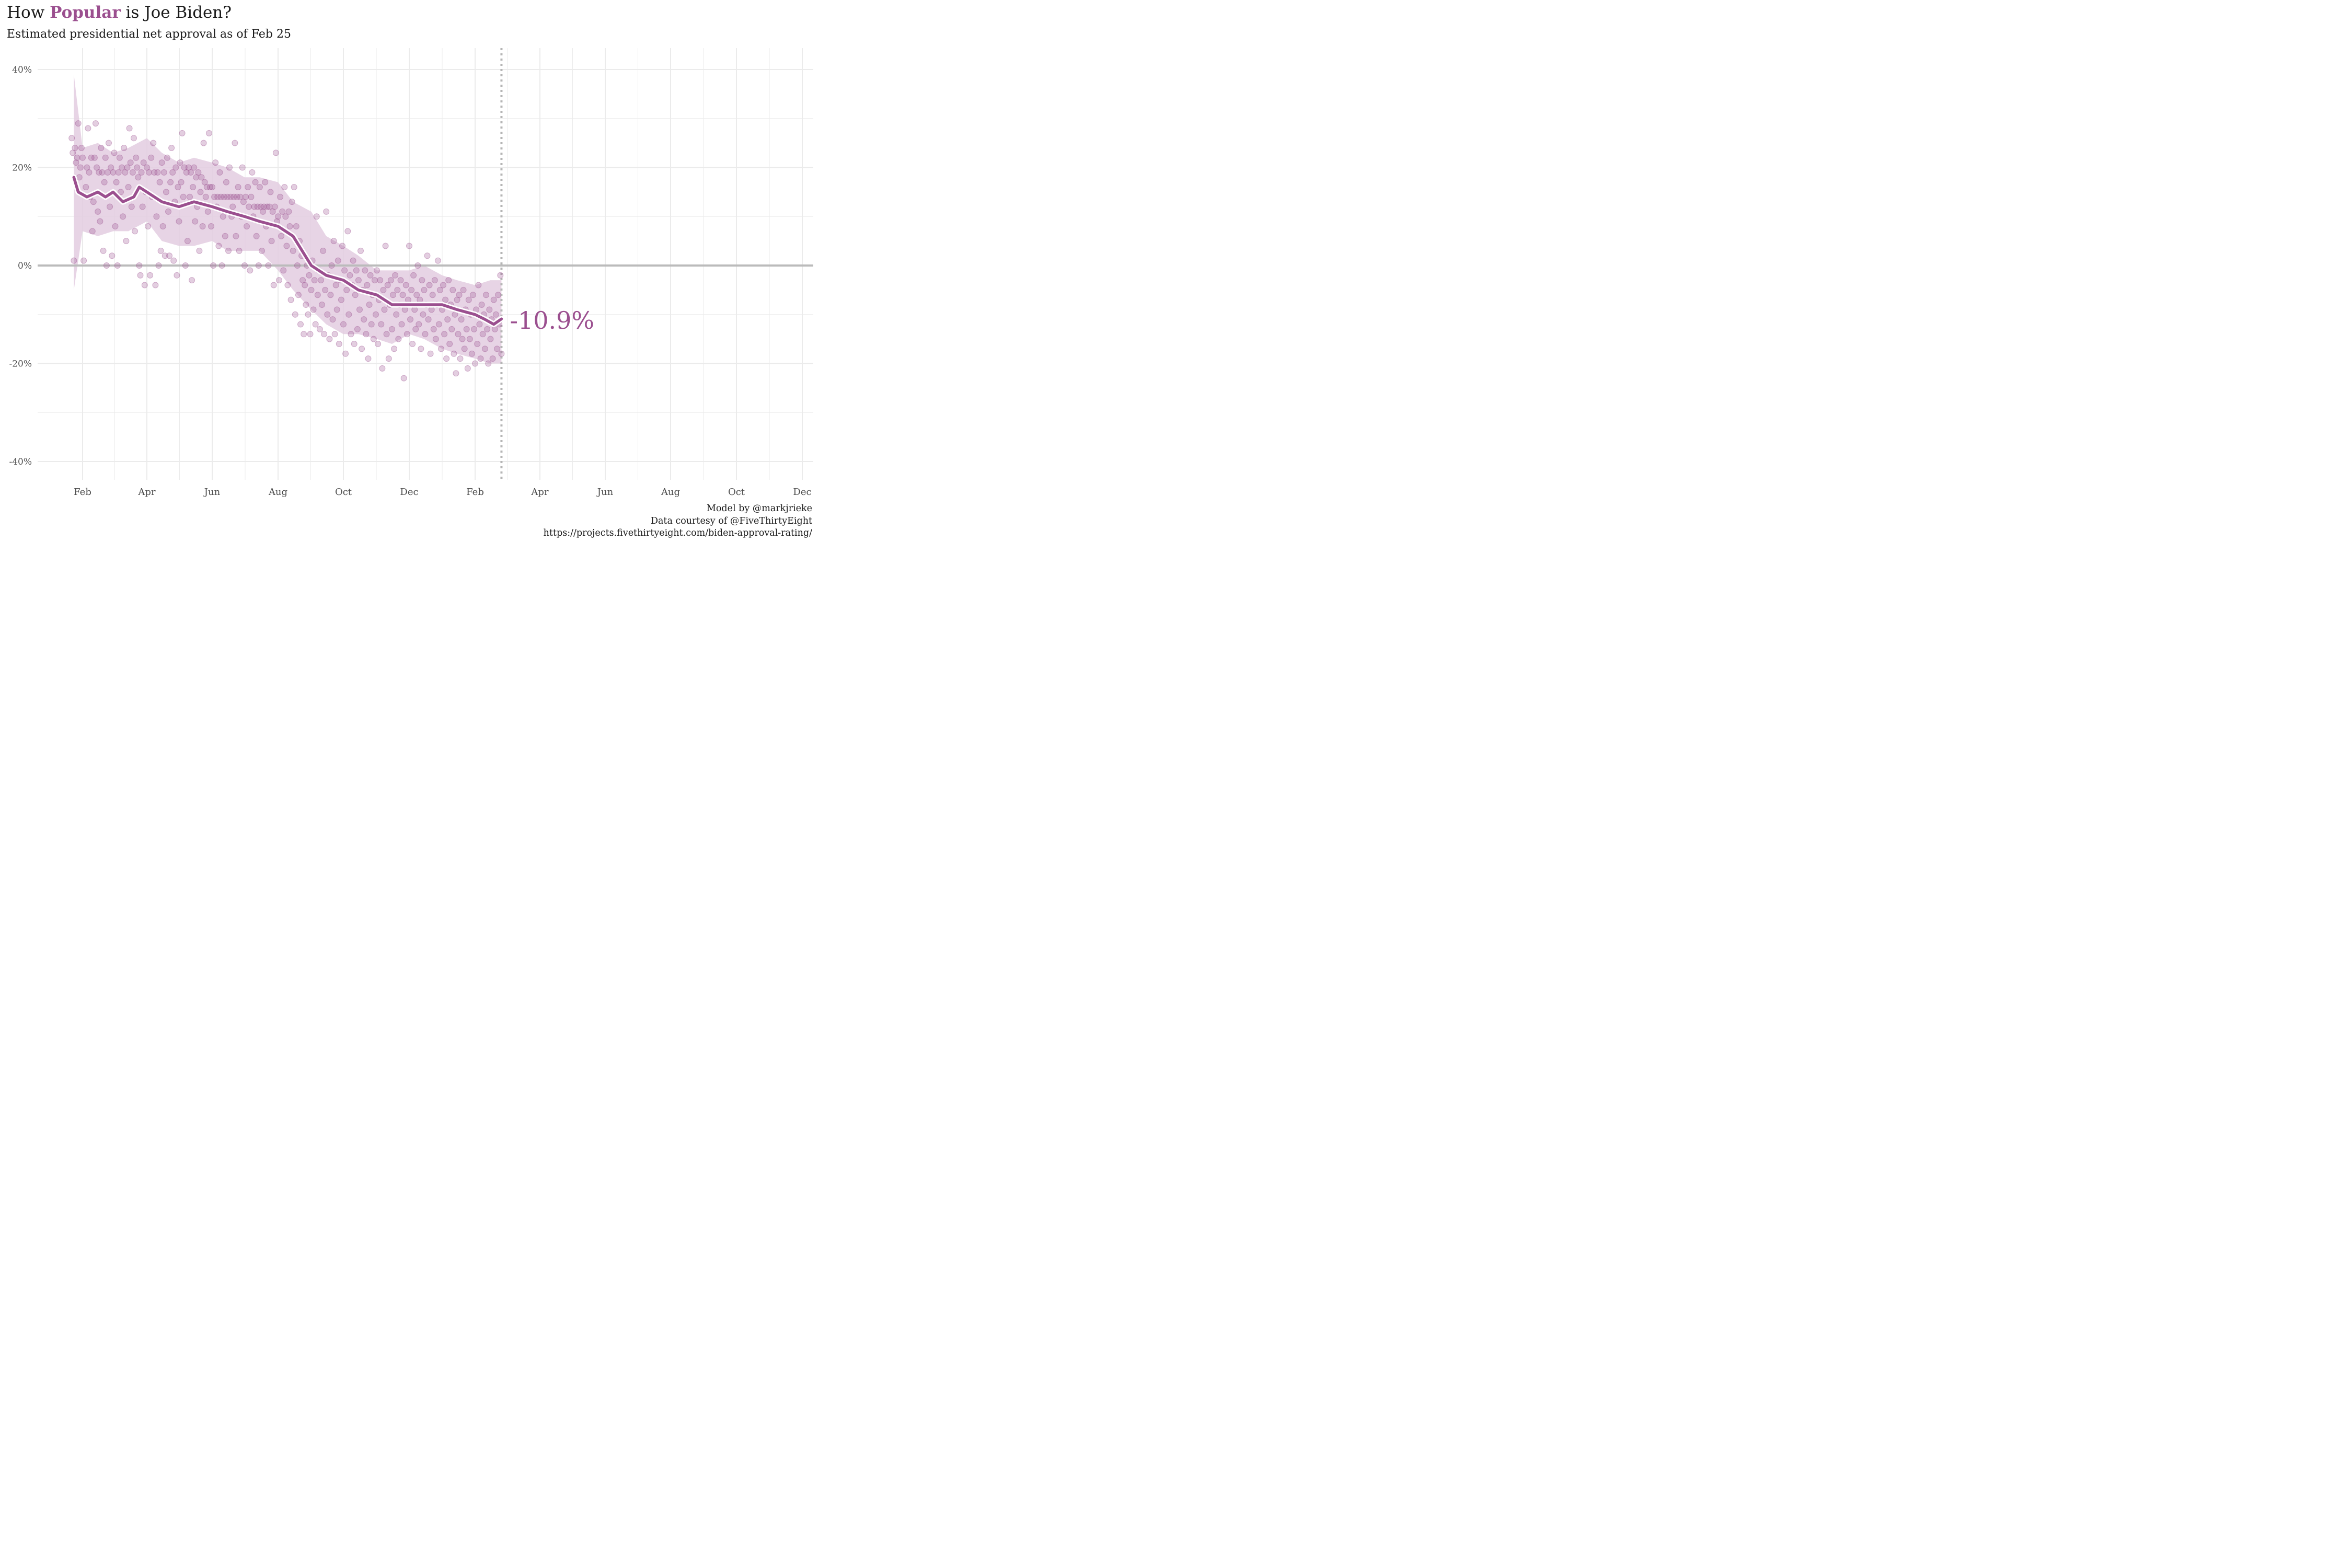 The height and width of the screenshot is (1568, 2352). I want to click on x-tick-label: Aug, so click(277, 492).